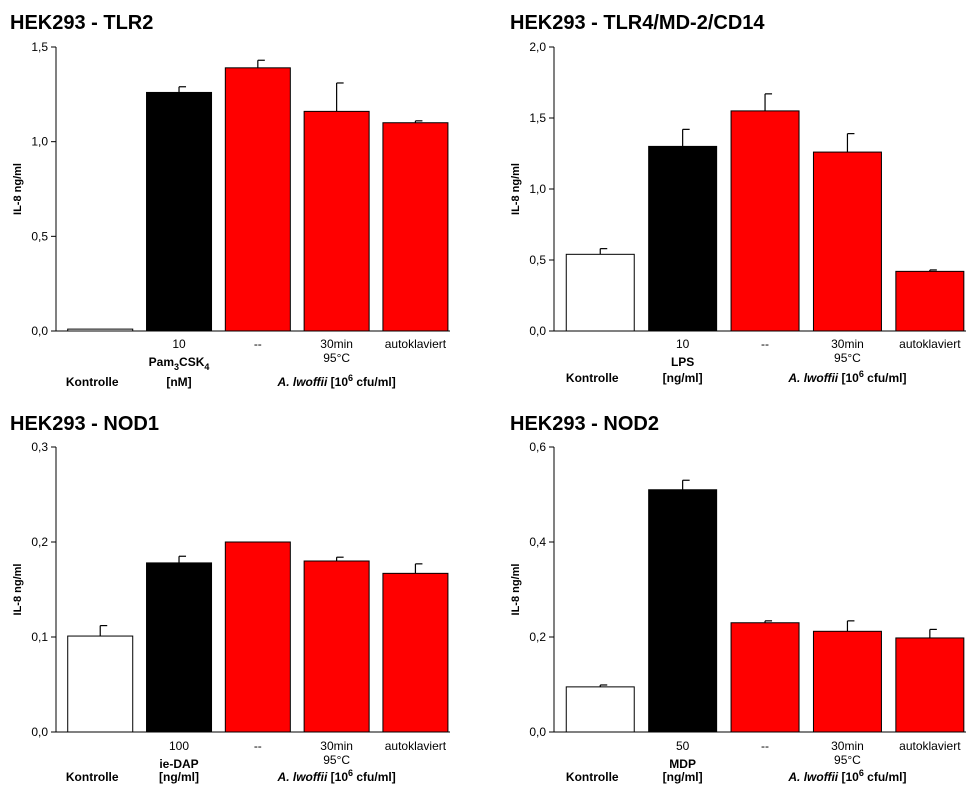 The image size is (966, 785). I want to click on stimulus-name: Pam, so click(161, 362).